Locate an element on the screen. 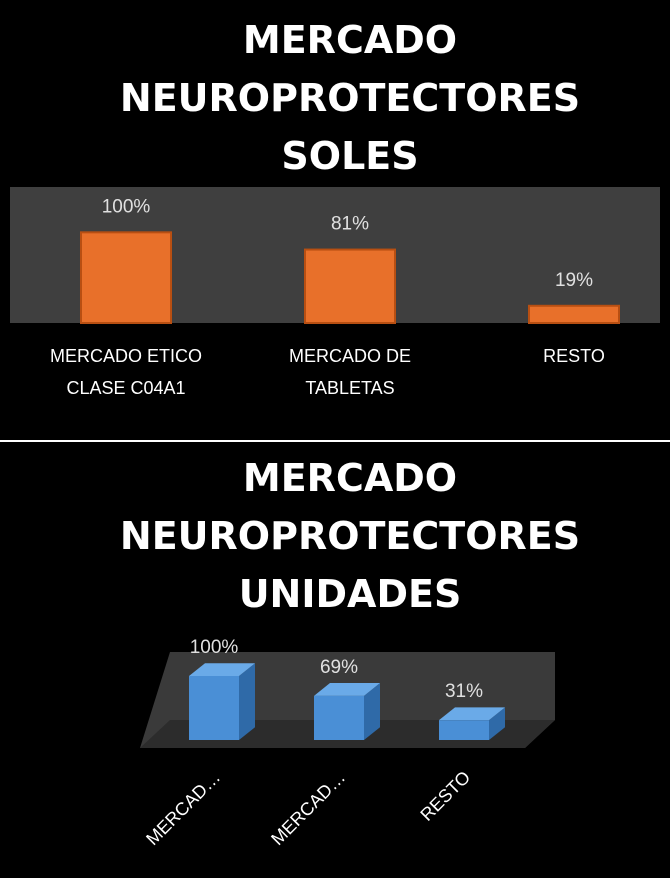 The image size is (670, 878). value-label: 81% is located at coordinates (350, 224).